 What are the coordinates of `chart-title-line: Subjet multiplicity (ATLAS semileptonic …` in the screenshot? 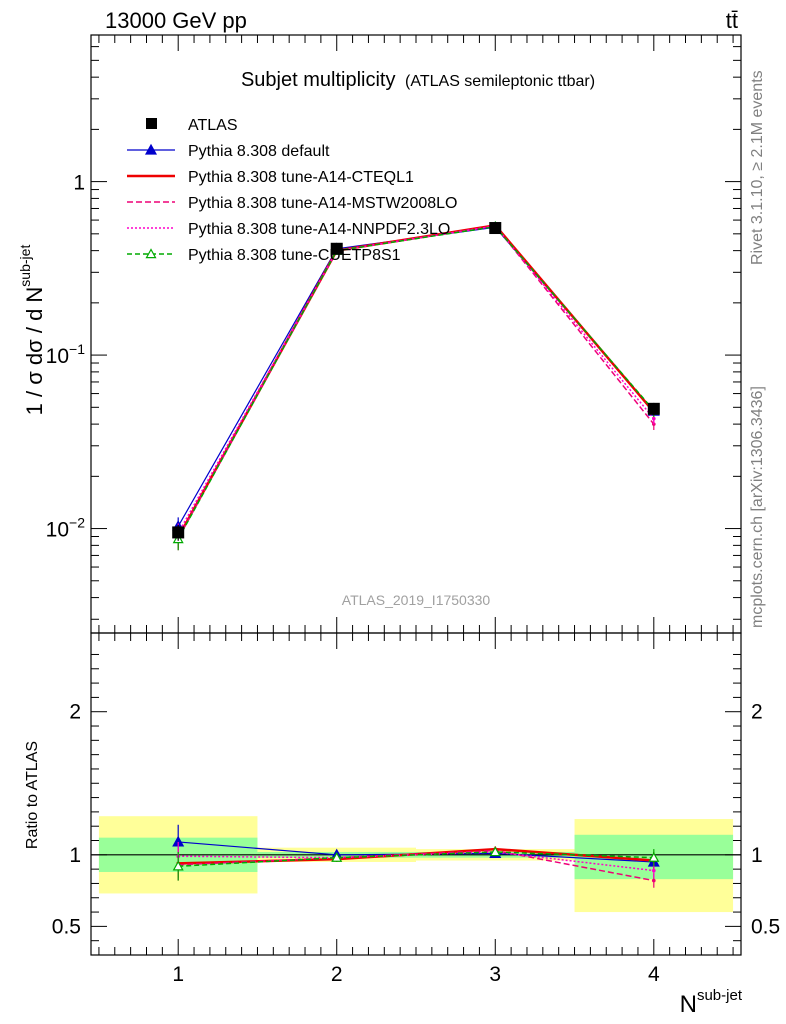 It's located at (418, 80).